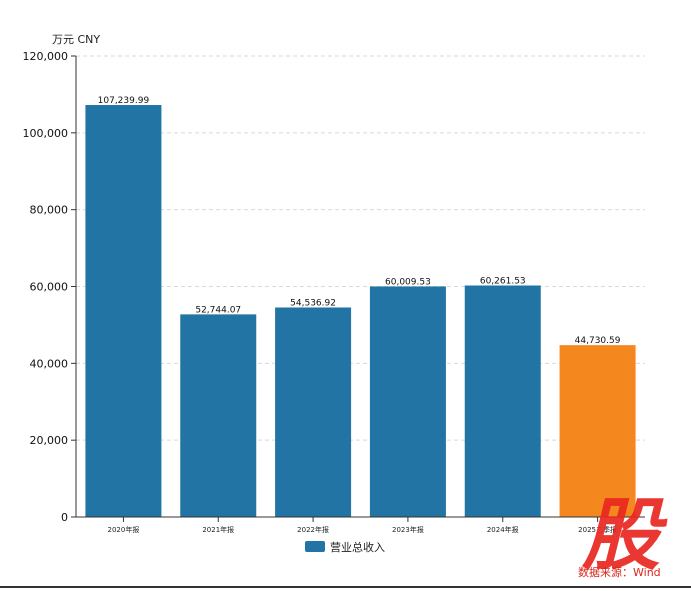 The width and height of the screenshot is (691, 591). I want to click on bar-value-label: 52,744.07, so click(218, 310).